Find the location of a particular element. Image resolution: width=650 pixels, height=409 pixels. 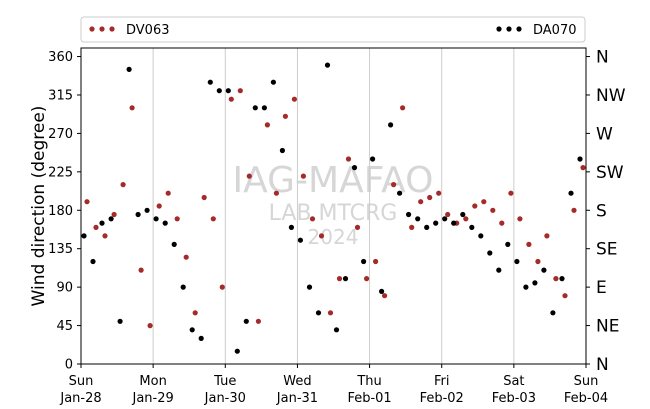

legend: DV063 DA070 is located at coordinates (333, 29).